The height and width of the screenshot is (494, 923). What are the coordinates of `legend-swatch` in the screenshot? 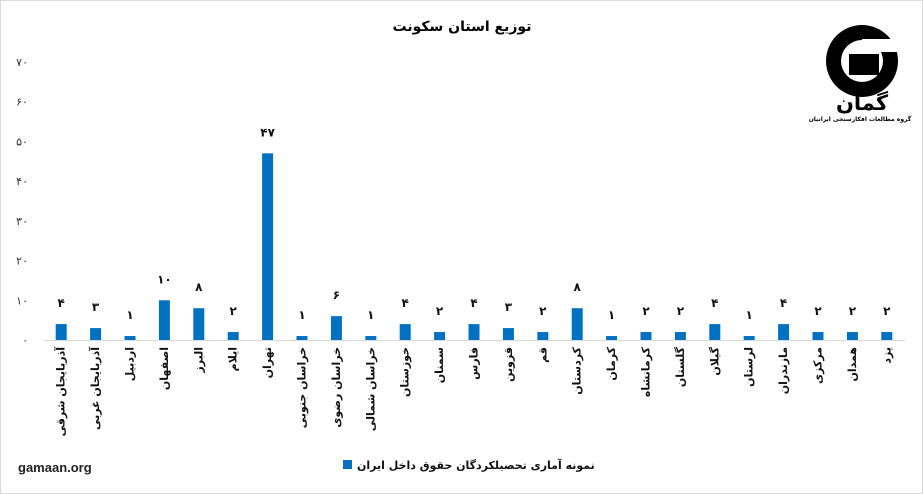 It's located at (347, 464).